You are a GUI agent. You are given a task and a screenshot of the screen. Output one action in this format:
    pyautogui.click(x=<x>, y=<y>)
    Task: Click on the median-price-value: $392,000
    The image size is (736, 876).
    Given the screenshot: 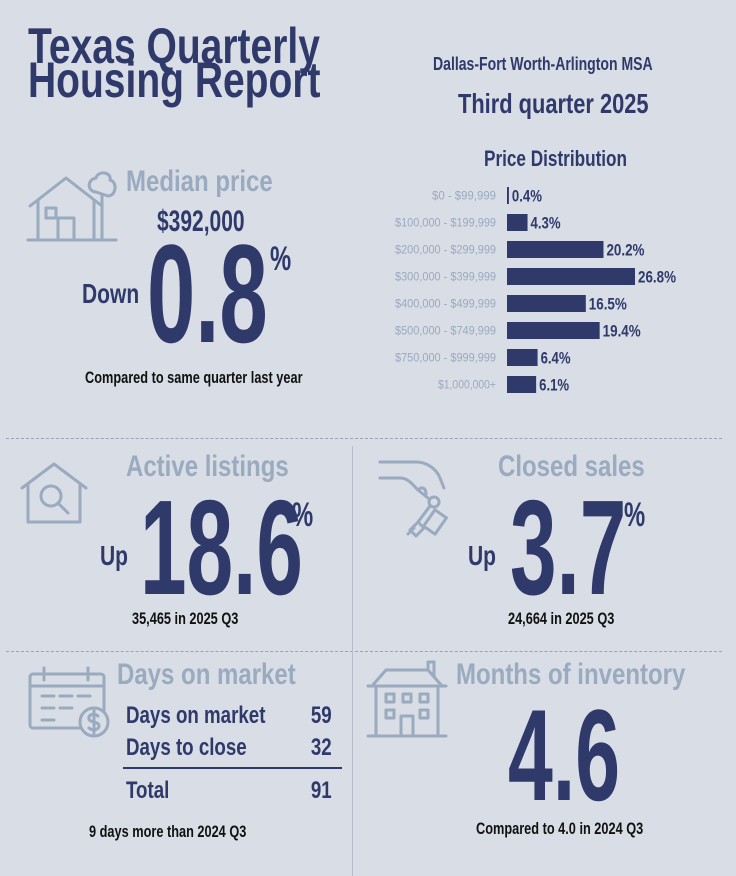 What is the action you would take?
    pyautogui.click(x=201, y=221)
    